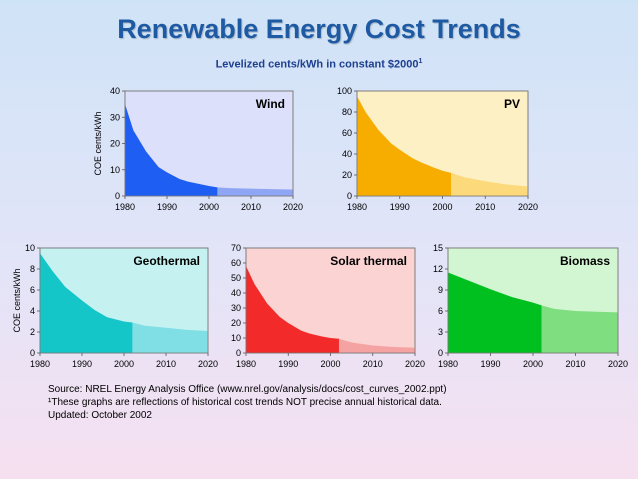 Image resolution: width=638 pixels, height=479 pixels. What do you see at coordinates (512, 104) in the screenshot?
I see `pv-chart-title: PV` at bounding box center [512, 104].